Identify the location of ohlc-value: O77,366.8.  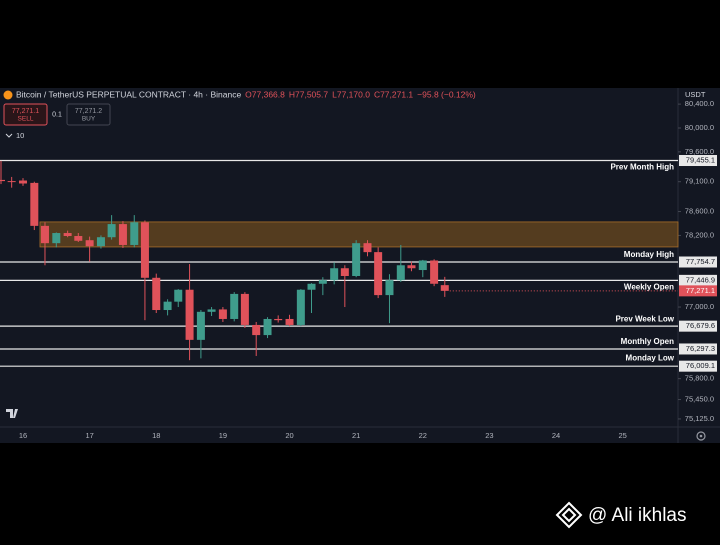
(265, 94).